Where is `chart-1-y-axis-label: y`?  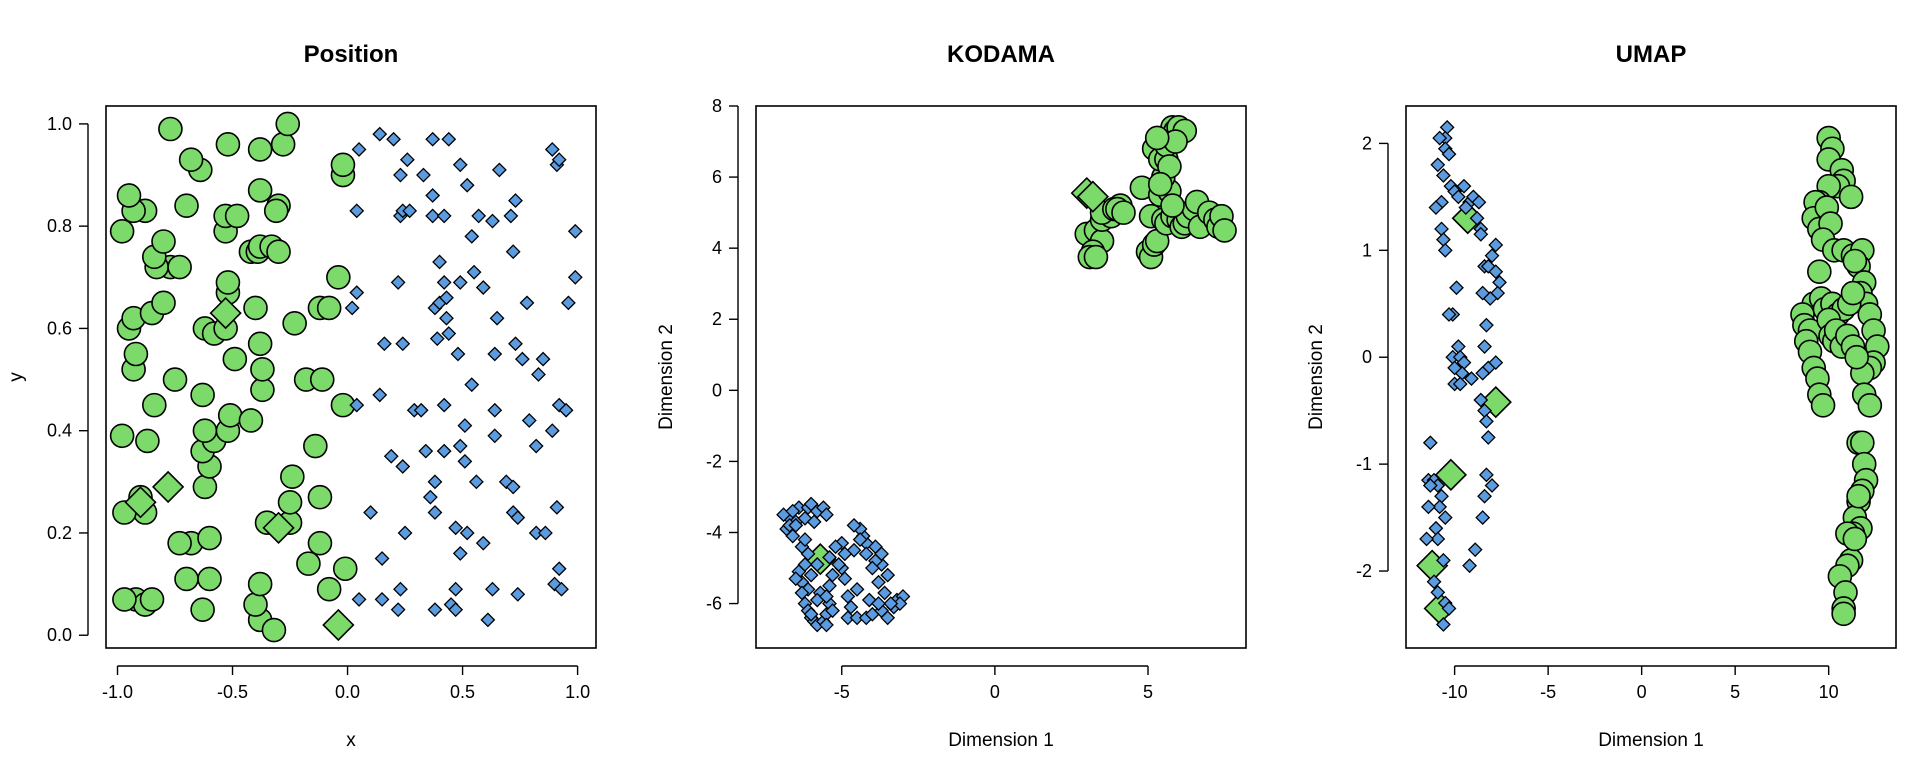
chart-1-y-axis-label: y is located at coordinates (16, 377).